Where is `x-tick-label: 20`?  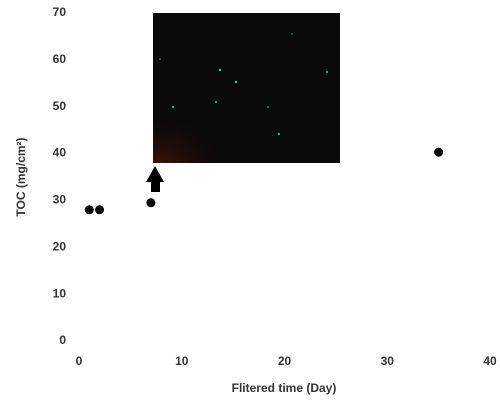 x-tick-label: 20 is located at coordinates (285, 361).